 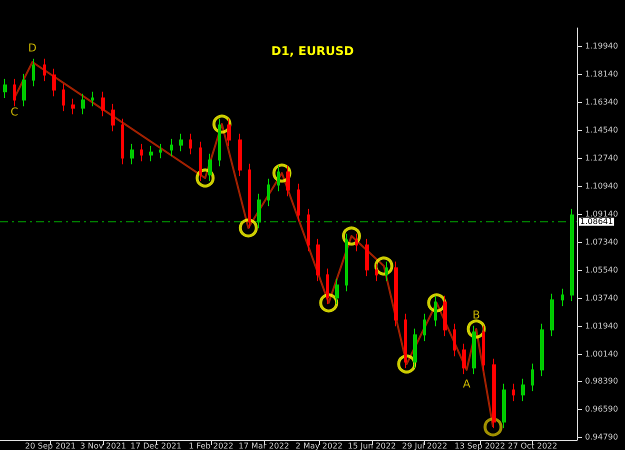 What do you see at coordinates (601, 241) in the screenshot?
I see `y-tick-label: 1.07340` at bounding box center [601, 241].